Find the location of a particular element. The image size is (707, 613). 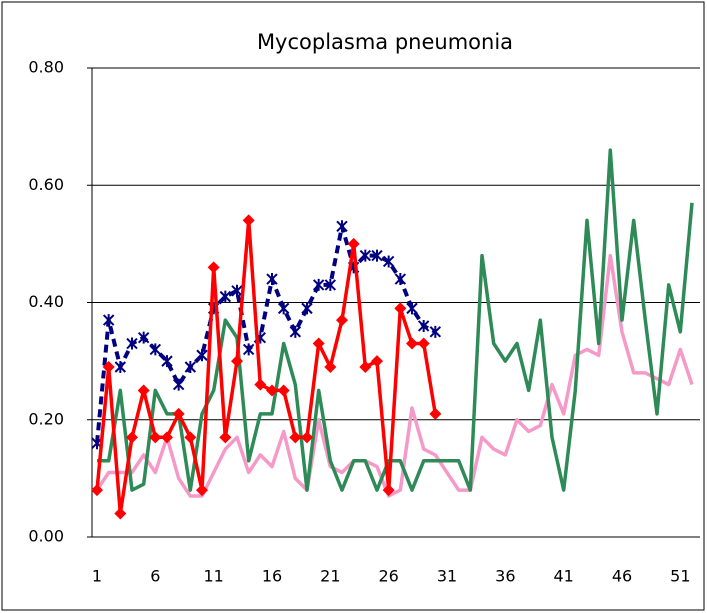

y-tick-label: 0.40 is located at coordinates (46, 301).